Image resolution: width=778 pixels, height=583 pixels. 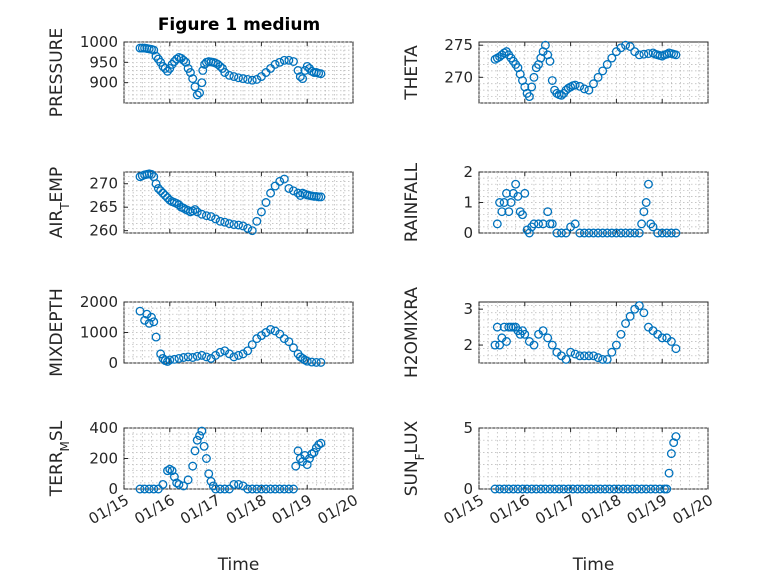 I want to click on y-tick-label: 2, so click(x=468, y=172).